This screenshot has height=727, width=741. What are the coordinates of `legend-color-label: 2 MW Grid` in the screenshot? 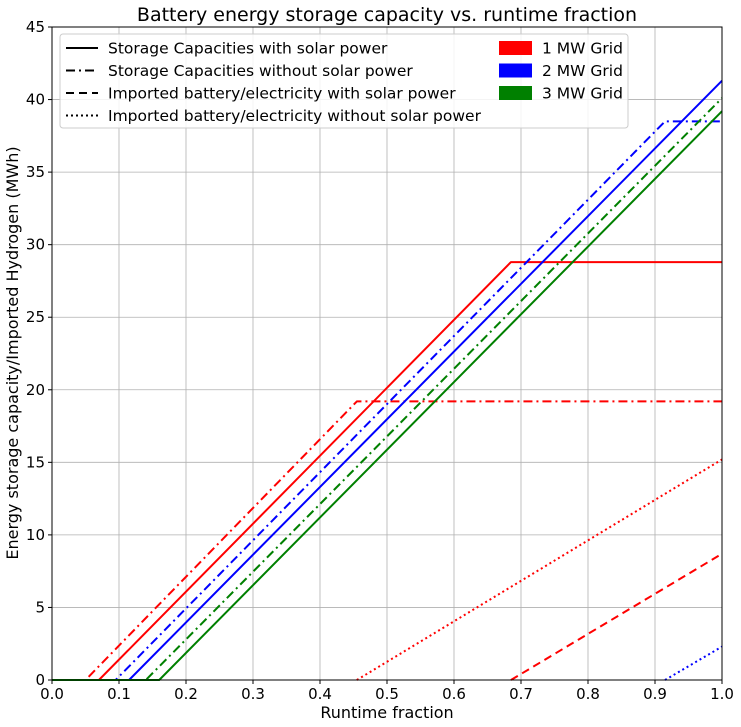 It's located at (582, 71).